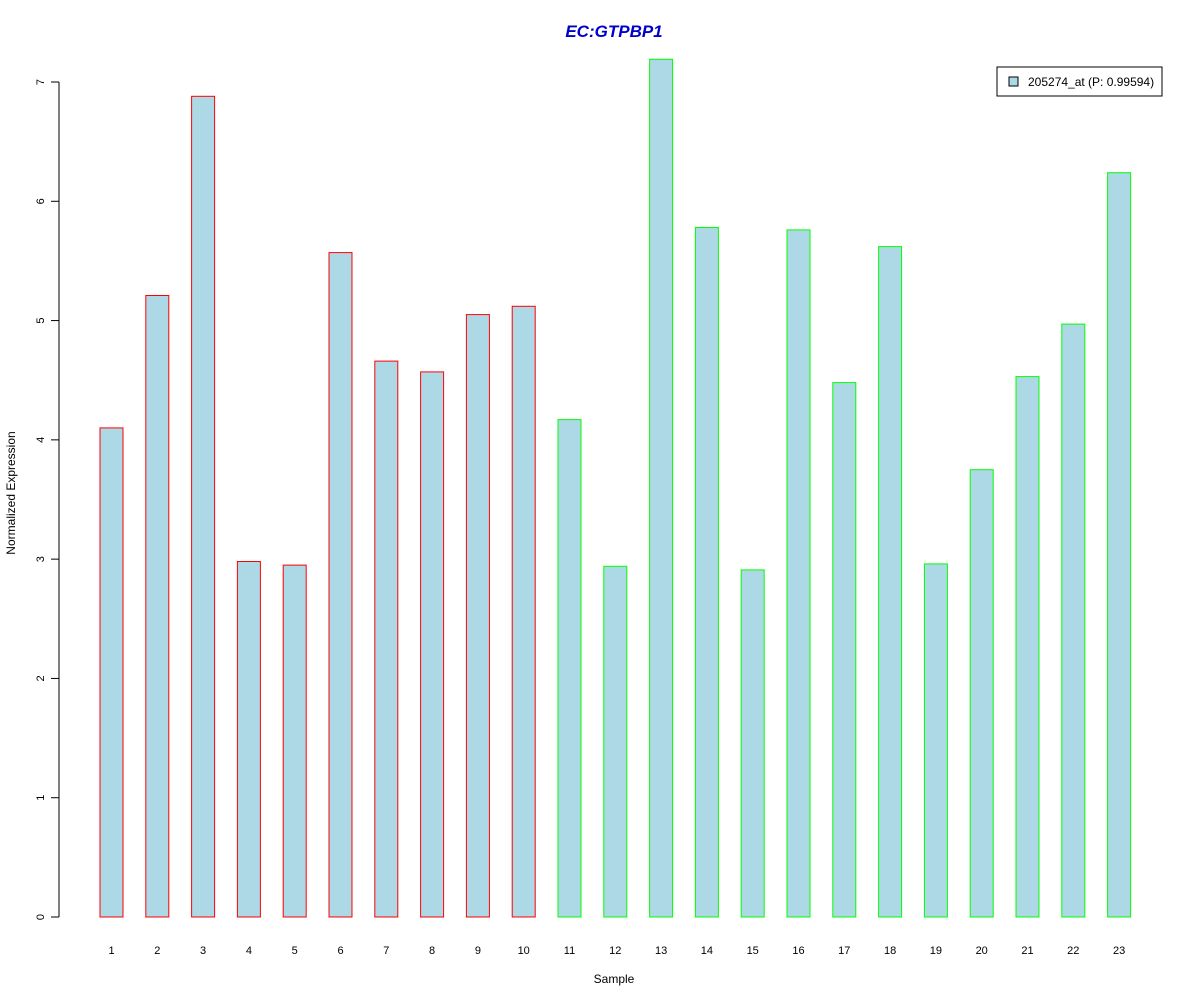 The image size is (1200, 1000). I want to click on y-axis-label: Normalized Expression, so click(11, 492).